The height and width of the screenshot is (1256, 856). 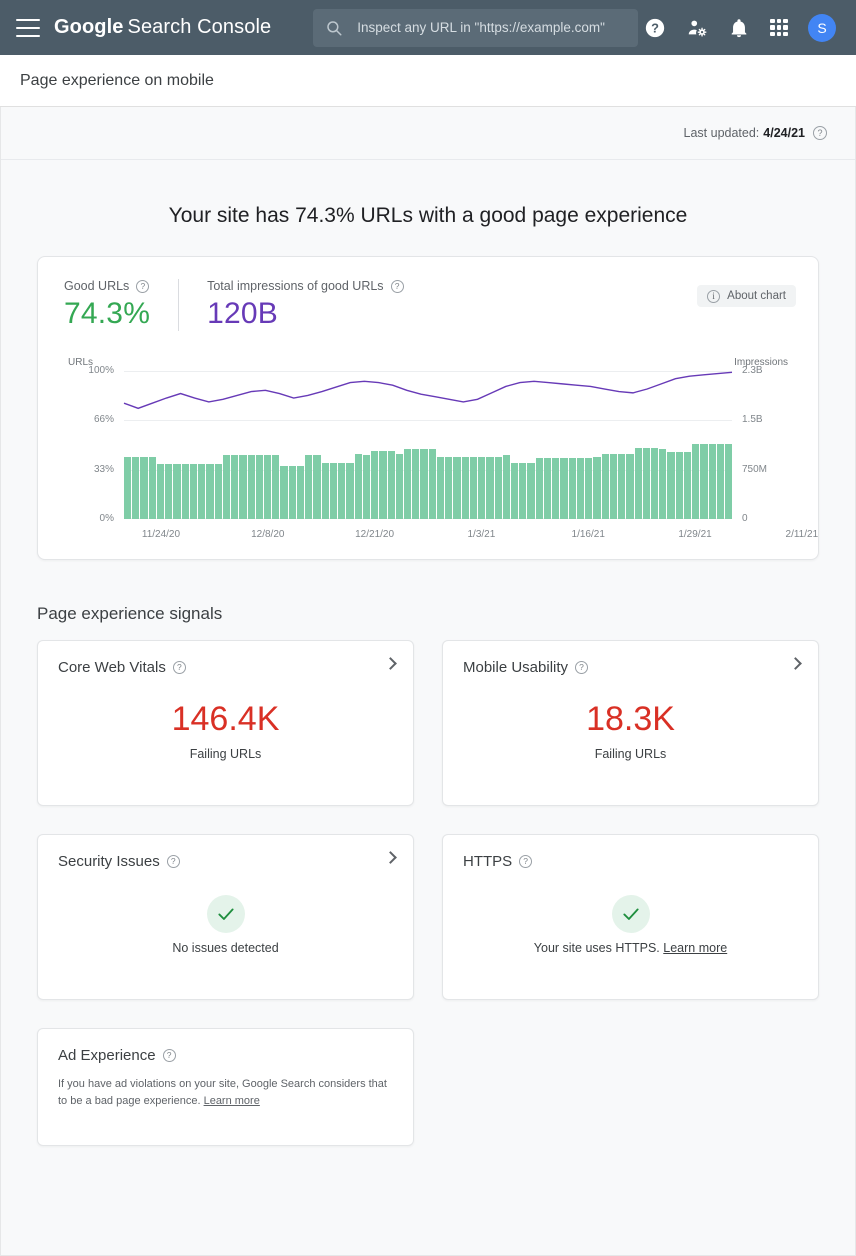 What do you see at coordinates (231, 1101) in the screenshot?
I see `learn-more-link-ad-experience: Learn more` at bounding box center [231, 1101].